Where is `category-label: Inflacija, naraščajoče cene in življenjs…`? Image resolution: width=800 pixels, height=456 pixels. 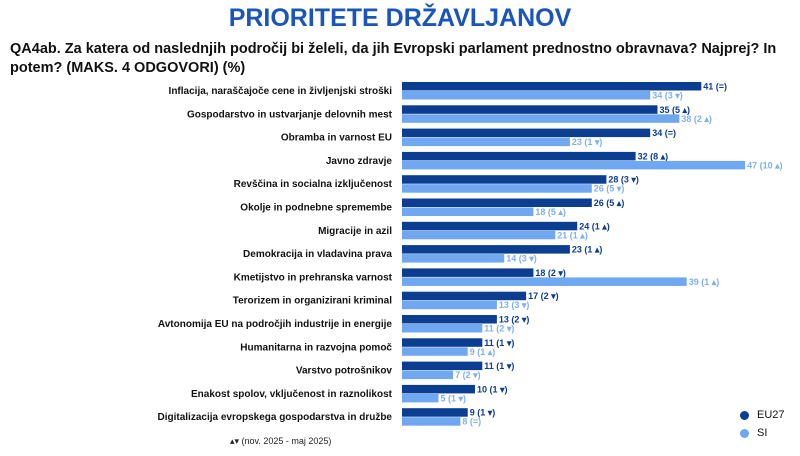
category-label: Inflacija, naraščajoče cene in življenjs… is located at coordinates (281, 91).